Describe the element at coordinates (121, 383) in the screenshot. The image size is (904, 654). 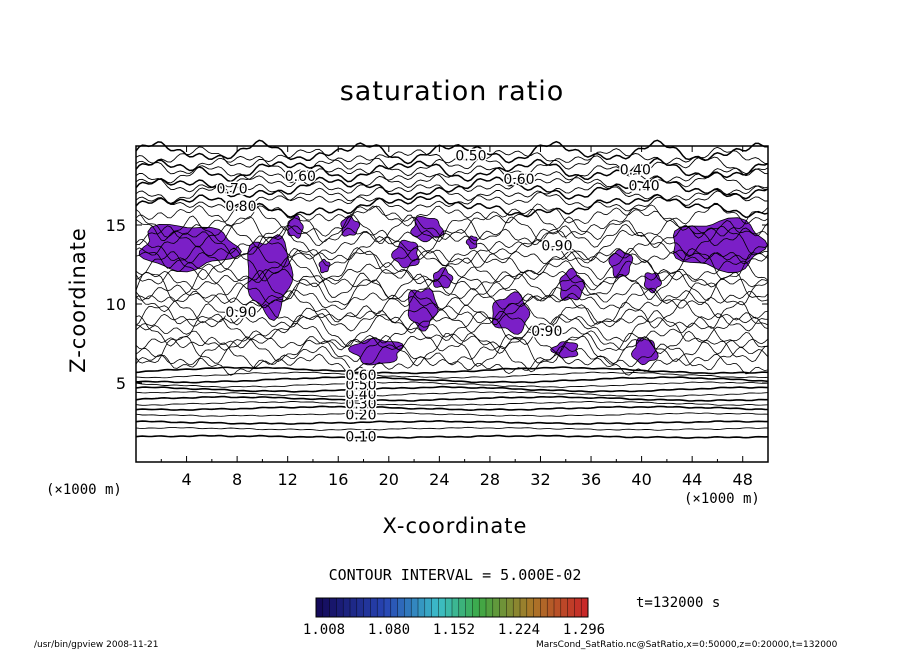
I see `y-tick-label: 5` at that location.